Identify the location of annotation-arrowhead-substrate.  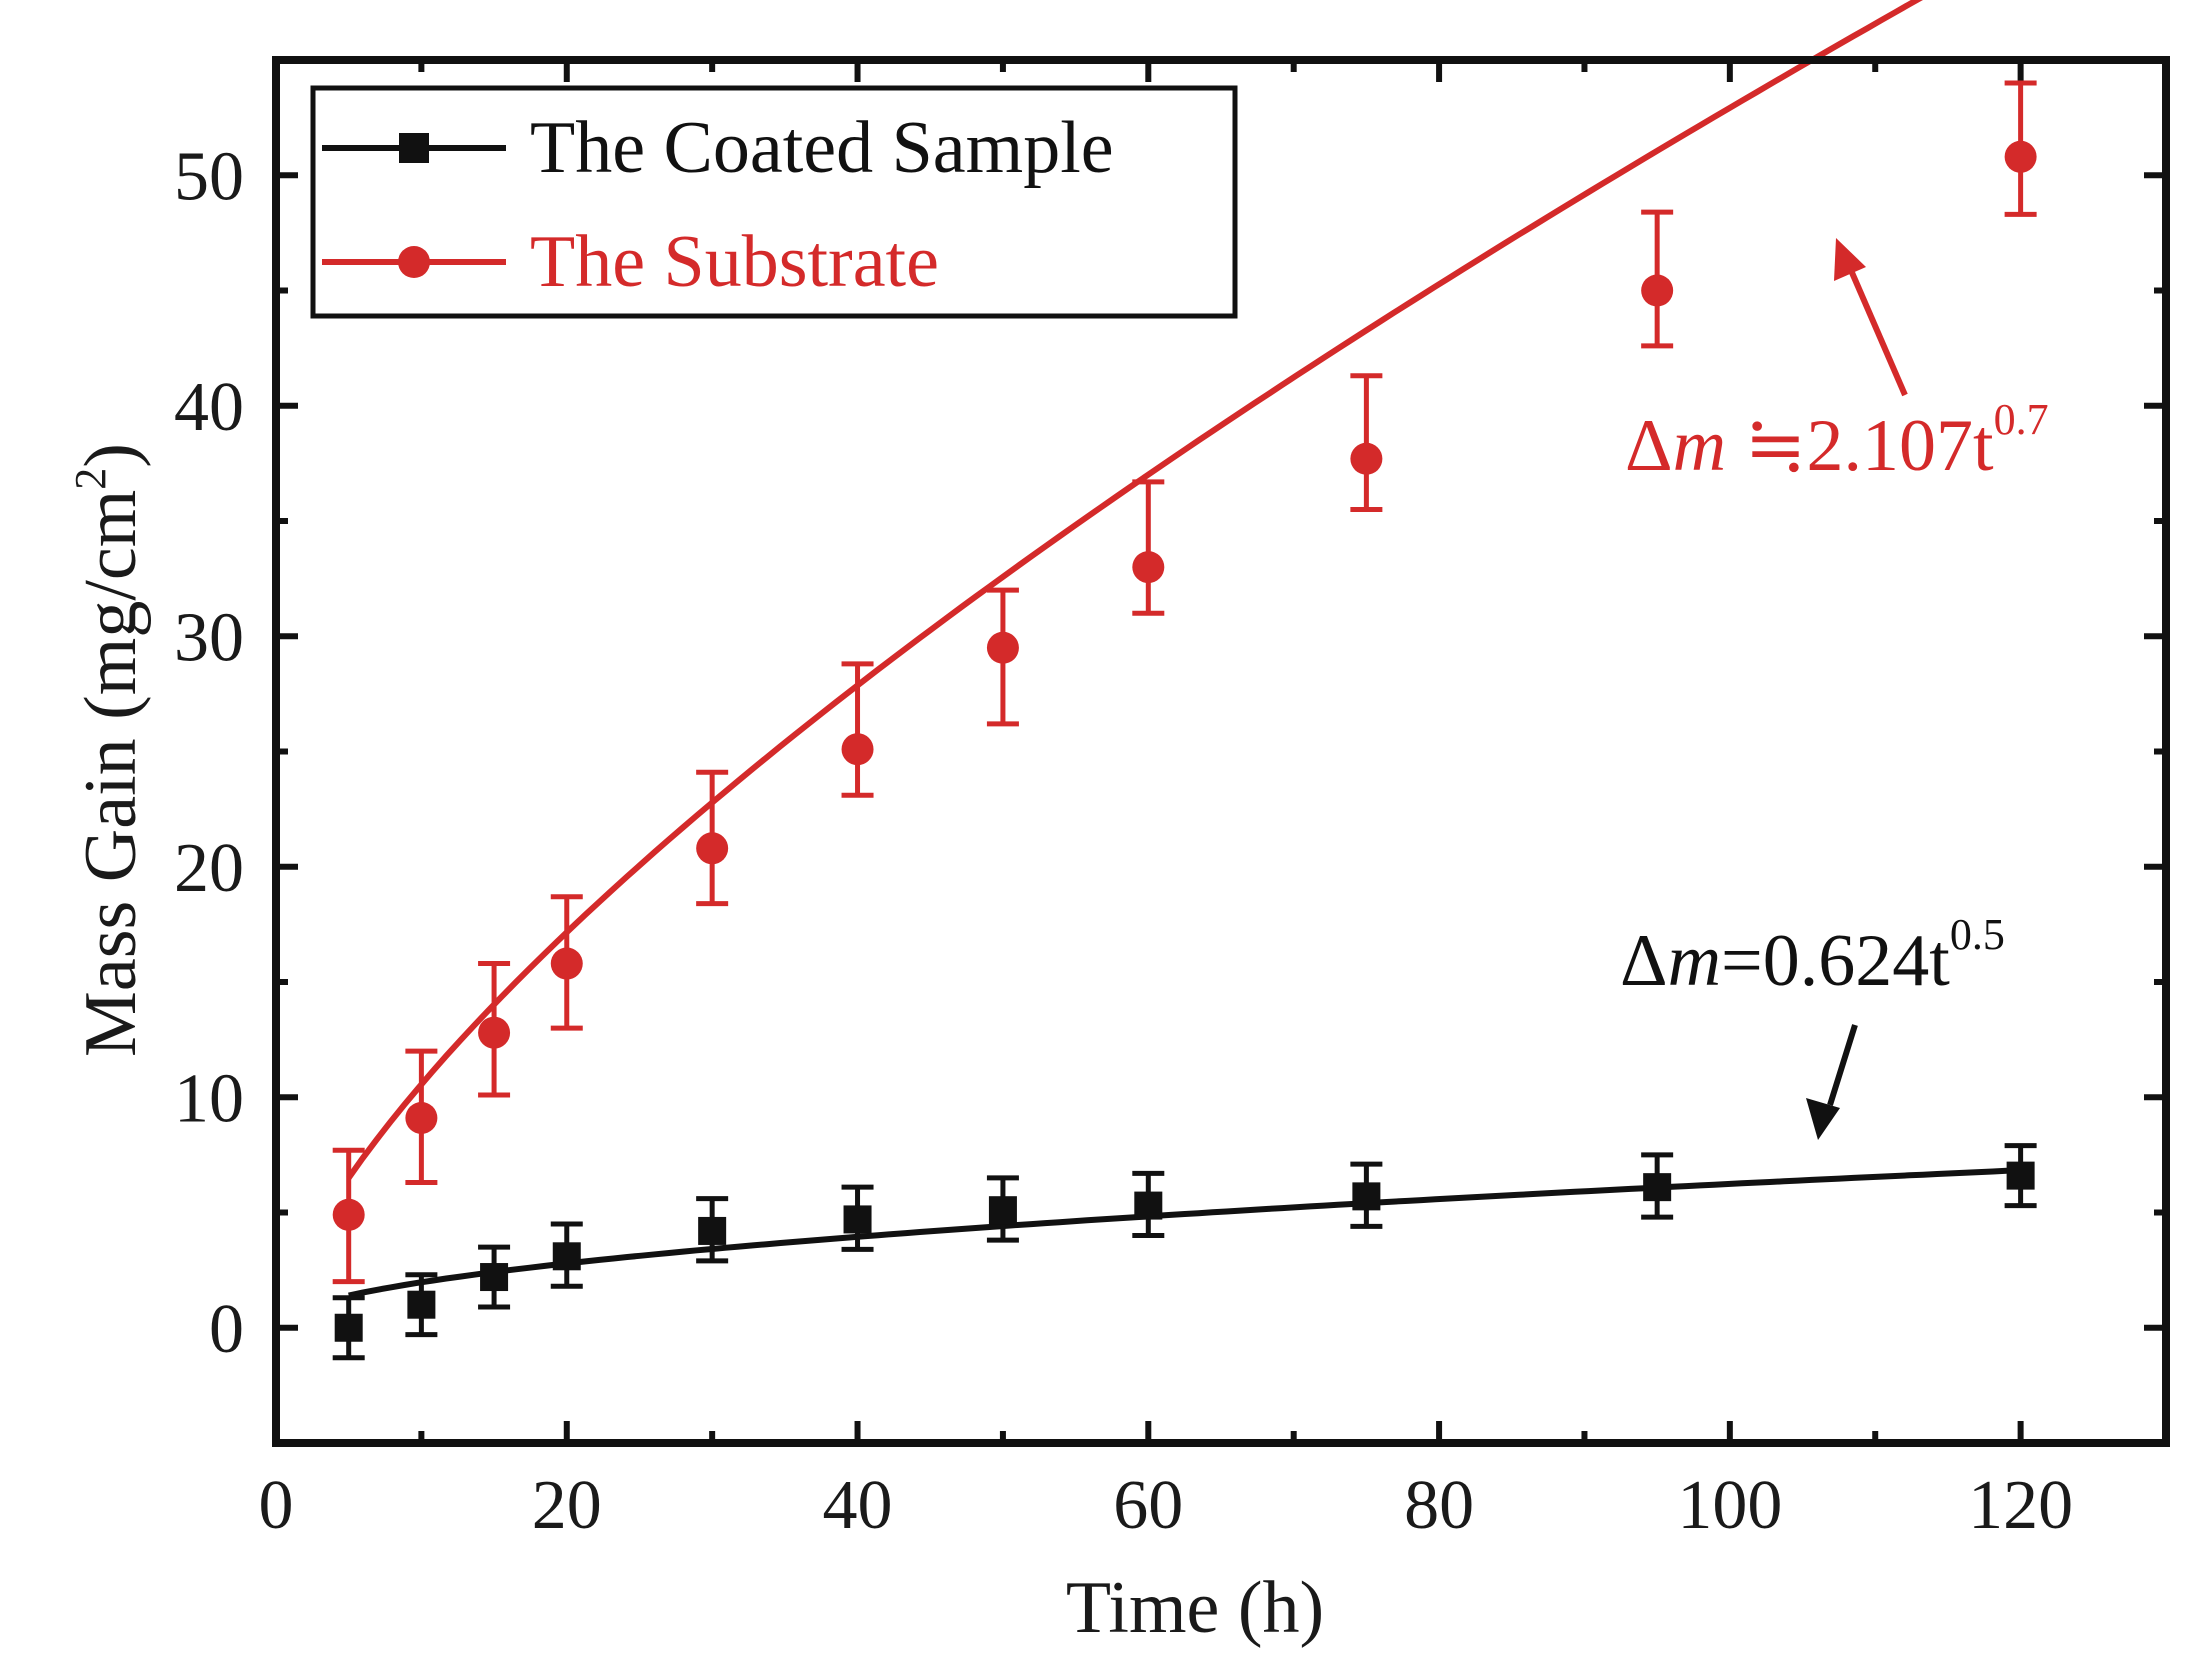
(1850, 259).